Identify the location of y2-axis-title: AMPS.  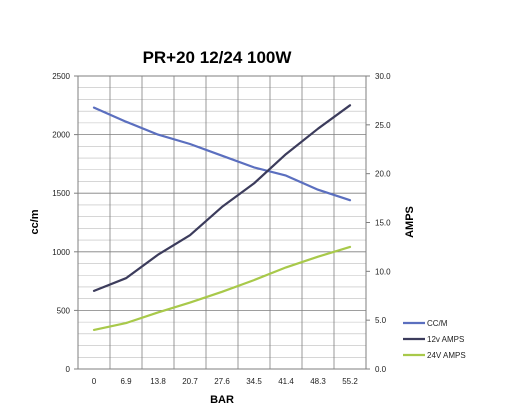
(410, 222).